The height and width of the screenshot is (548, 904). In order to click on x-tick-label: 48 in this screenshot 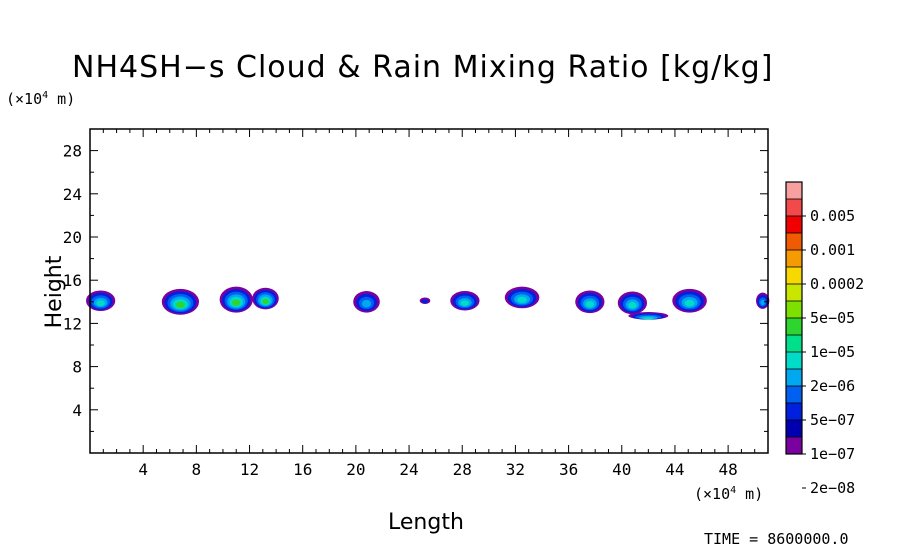, I will do `click(727, 469)`.